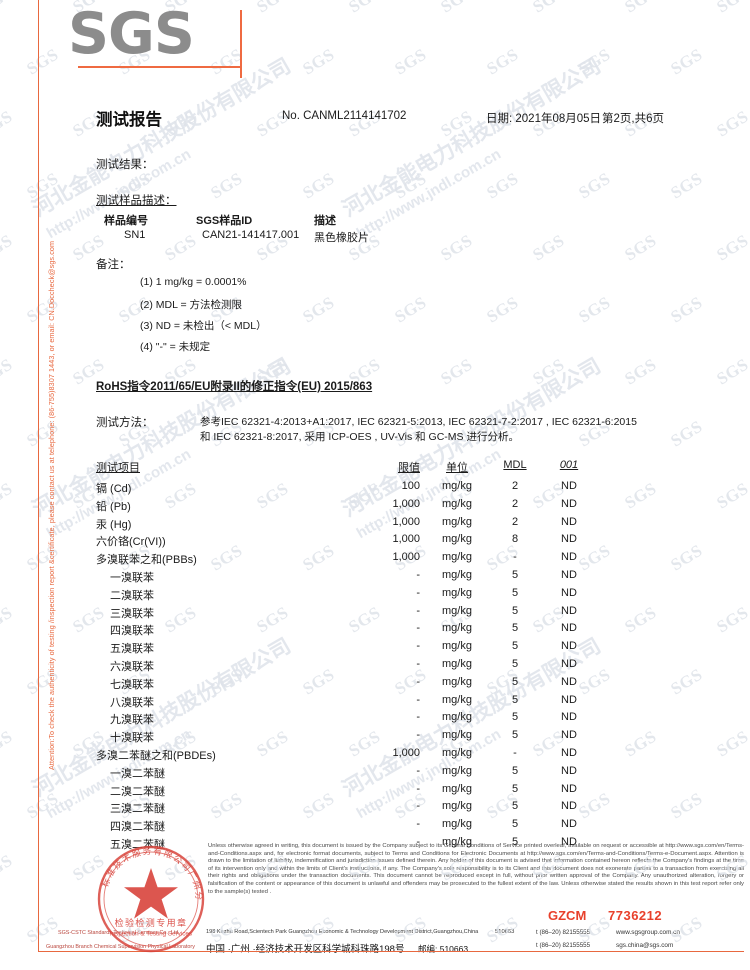  I want to click on email-address: sgs.china@sgs.com, so click(645, 945).